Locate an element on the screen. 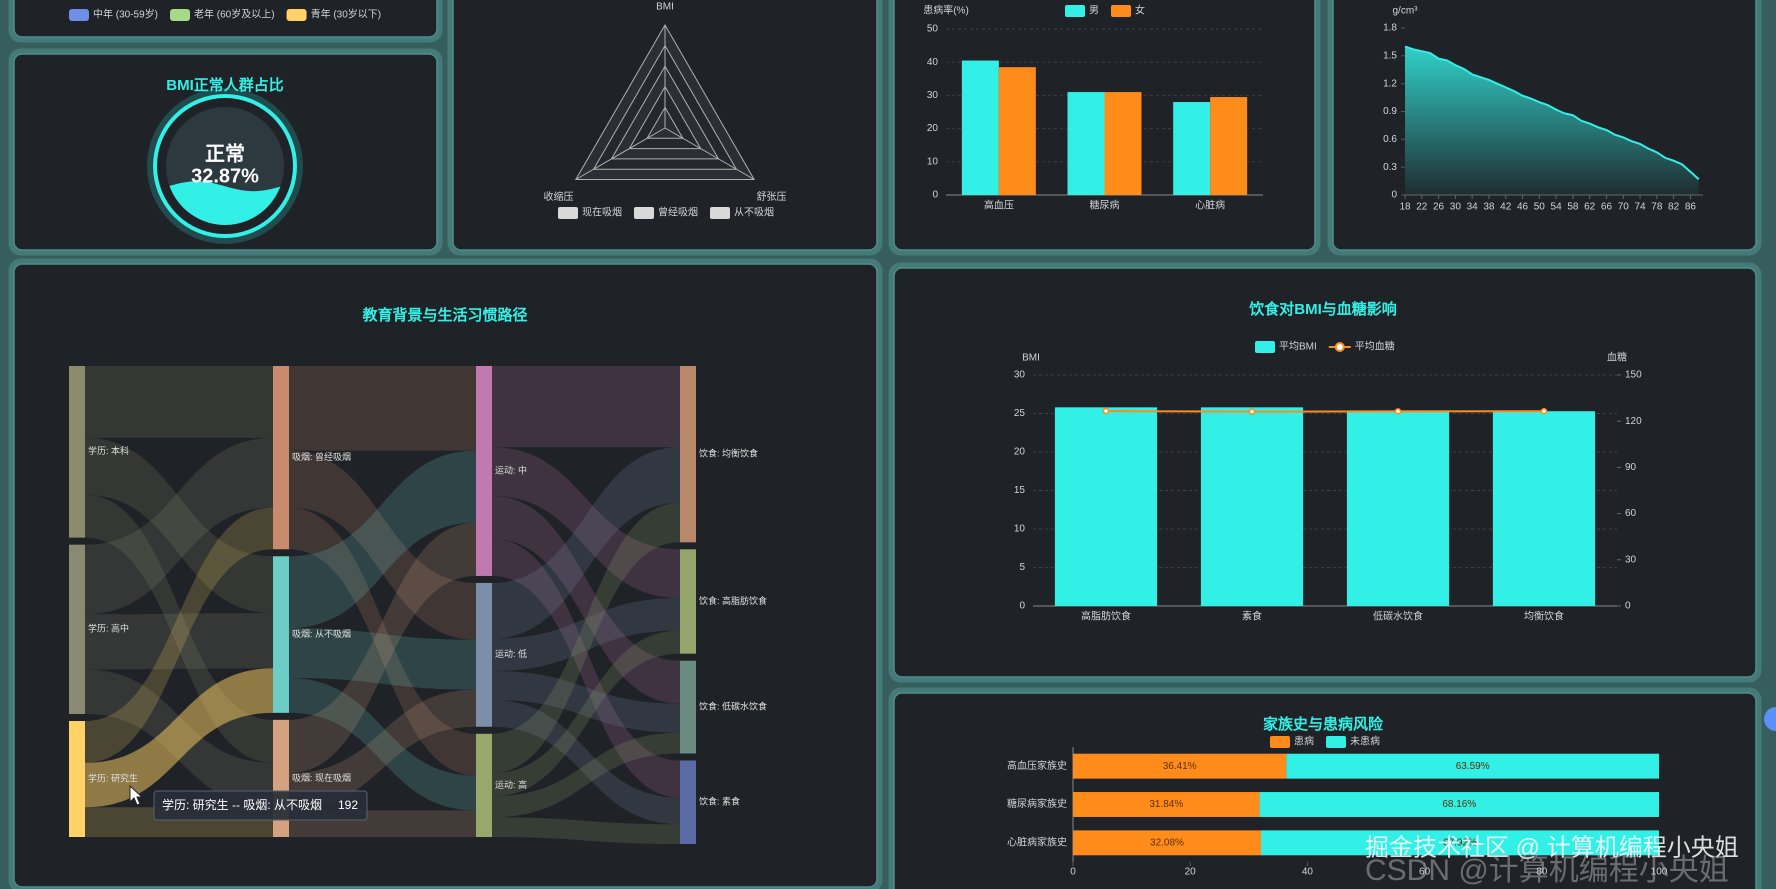  radar-indicator: BMI is located at coordinates (665, 7).